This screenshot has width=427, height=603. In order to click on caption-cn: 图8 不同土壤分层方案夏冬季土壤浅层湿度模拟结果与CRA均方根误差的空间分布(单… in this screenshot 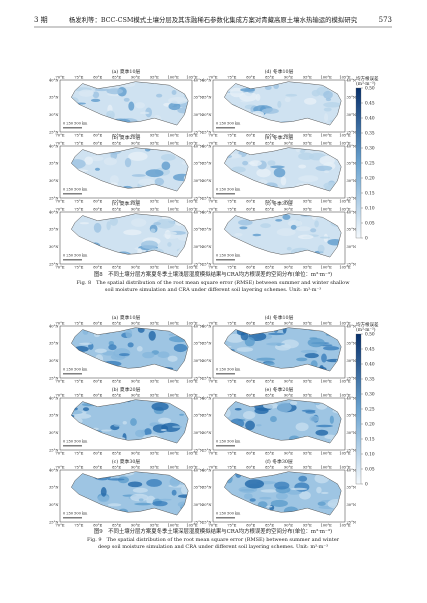, I will do `click(213, 274)`.